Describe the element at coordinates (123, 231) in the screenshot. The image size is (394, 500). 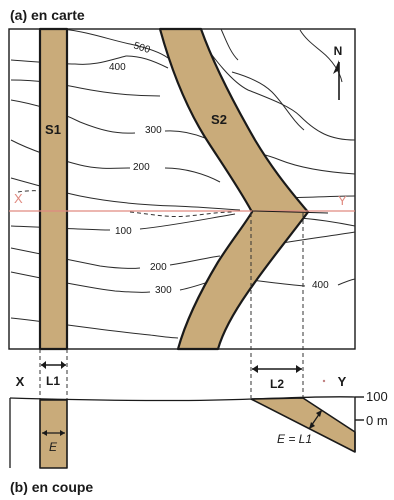
I see `contour-label: 100` at that location.